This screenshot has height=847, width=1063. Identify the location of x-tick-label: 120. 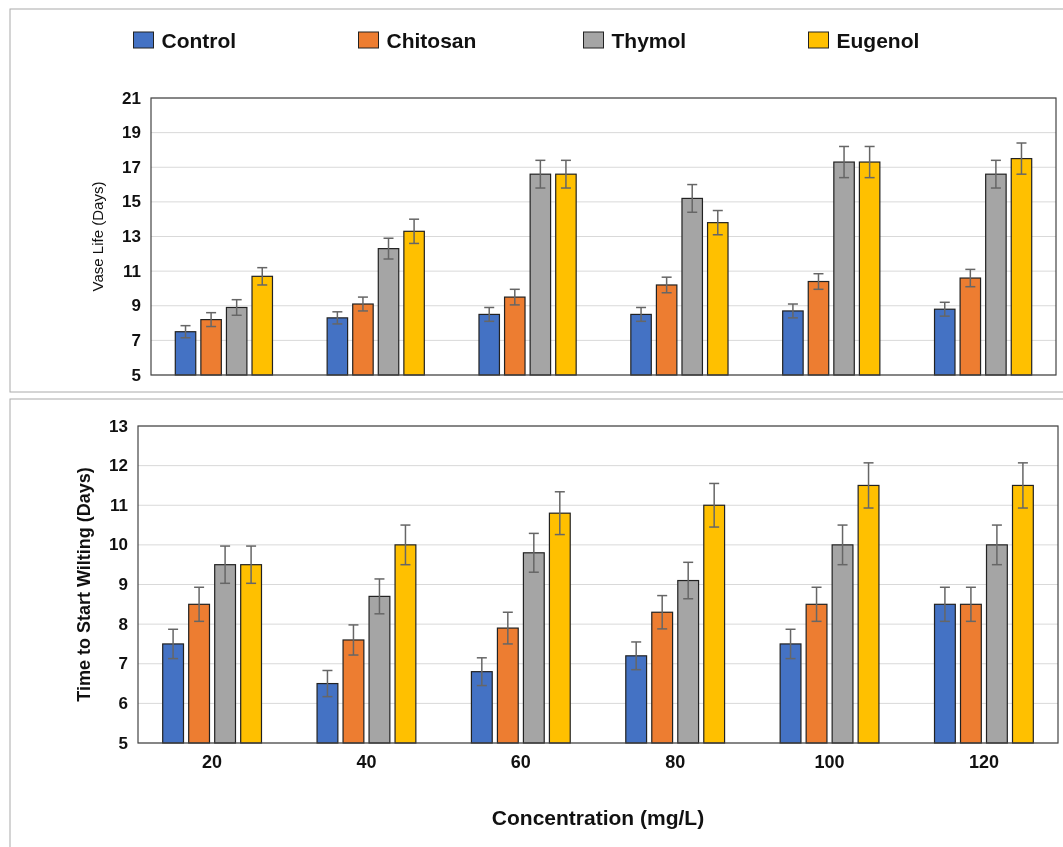
(983, 762).